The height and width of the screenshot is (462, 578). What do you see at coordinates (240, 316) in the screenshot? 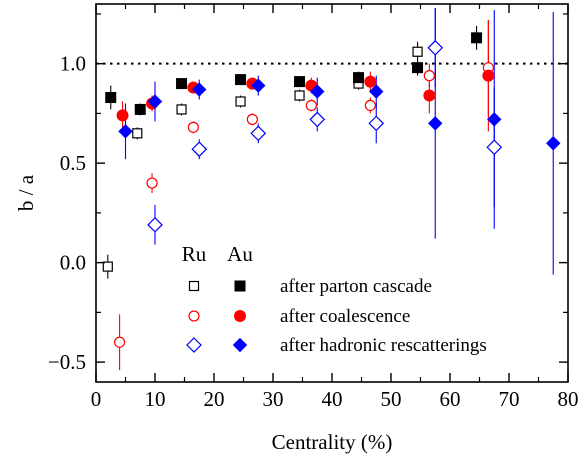
I see `legend-marker-au-circle` at bounding box center [240, 316].